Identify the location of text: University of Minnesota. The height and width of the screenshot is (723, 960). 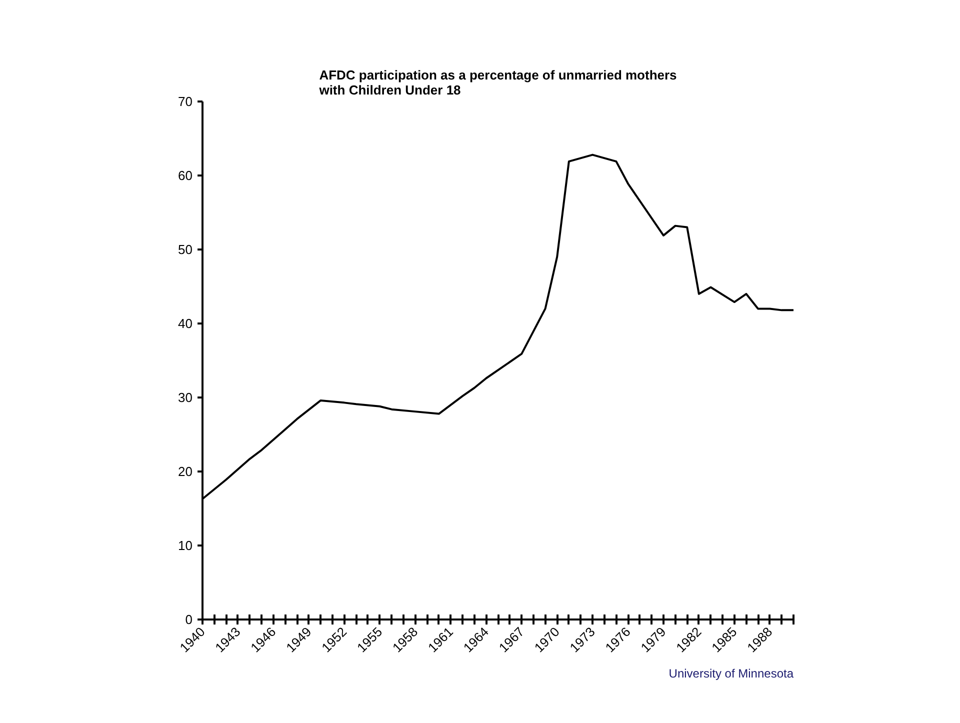
(731, 673).